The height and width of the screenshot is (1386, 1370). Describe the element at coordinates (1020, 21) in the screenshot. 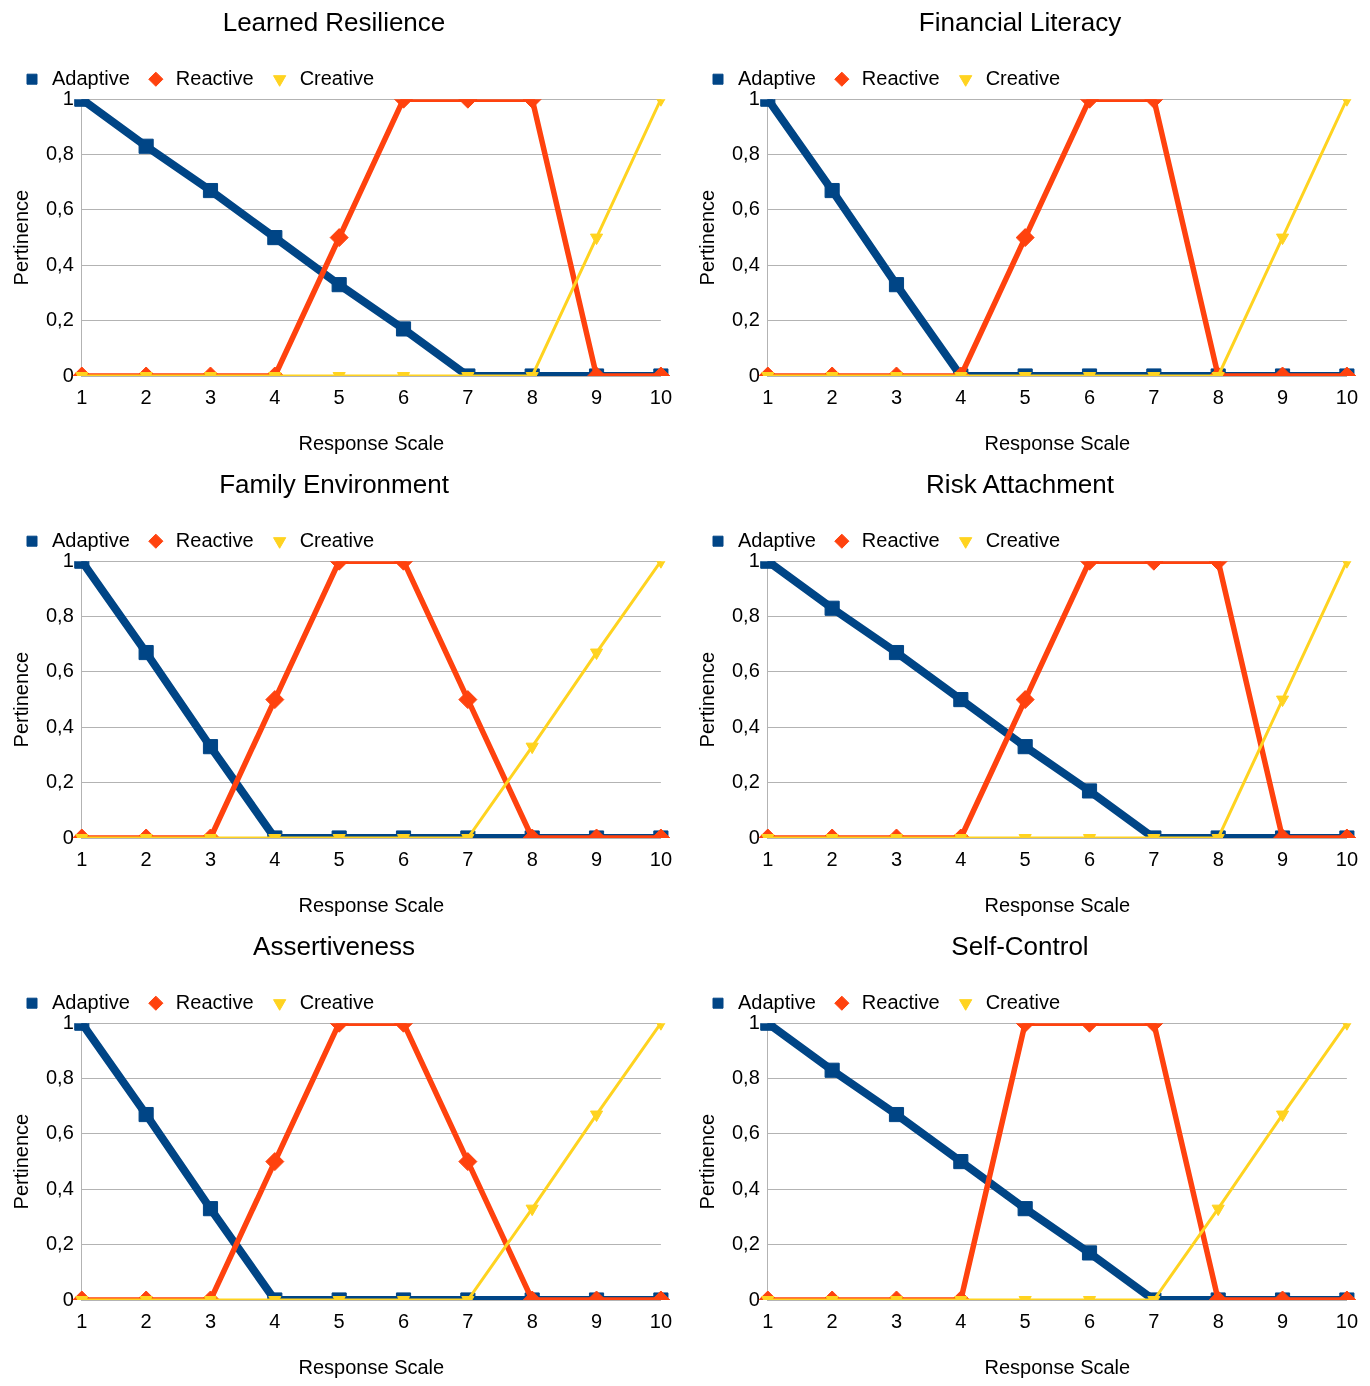

I see `chart-title: Financial Literacy` at that location.